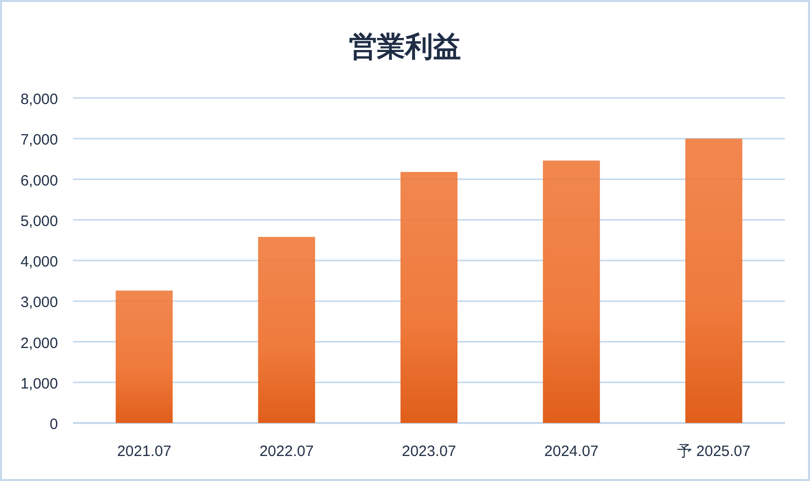 The width and height of the screenshot is (810, 481). What do you see at coordinates (429, 451) in the screenshot?
I see `x-tick-label: 2023.07` at bounding box center [429, 451].